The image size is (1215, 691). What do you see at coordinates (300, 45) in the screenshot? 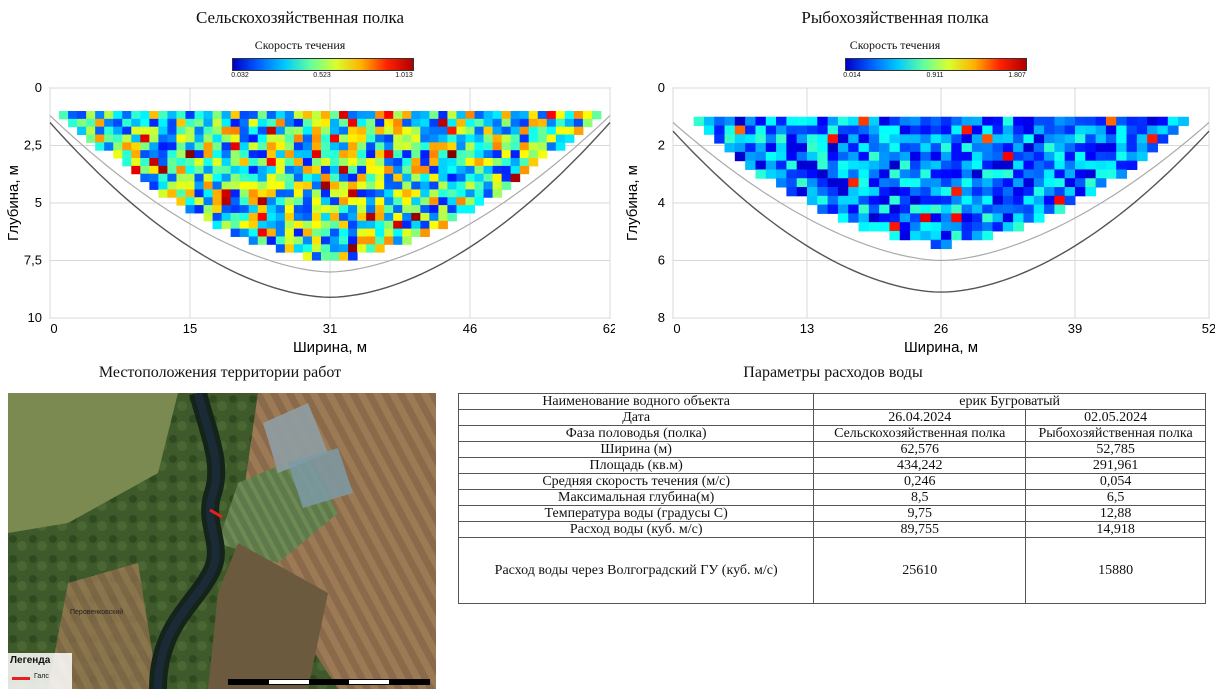
I see `colorbar-title: Скорость течения` at bounding box center [300, 45].